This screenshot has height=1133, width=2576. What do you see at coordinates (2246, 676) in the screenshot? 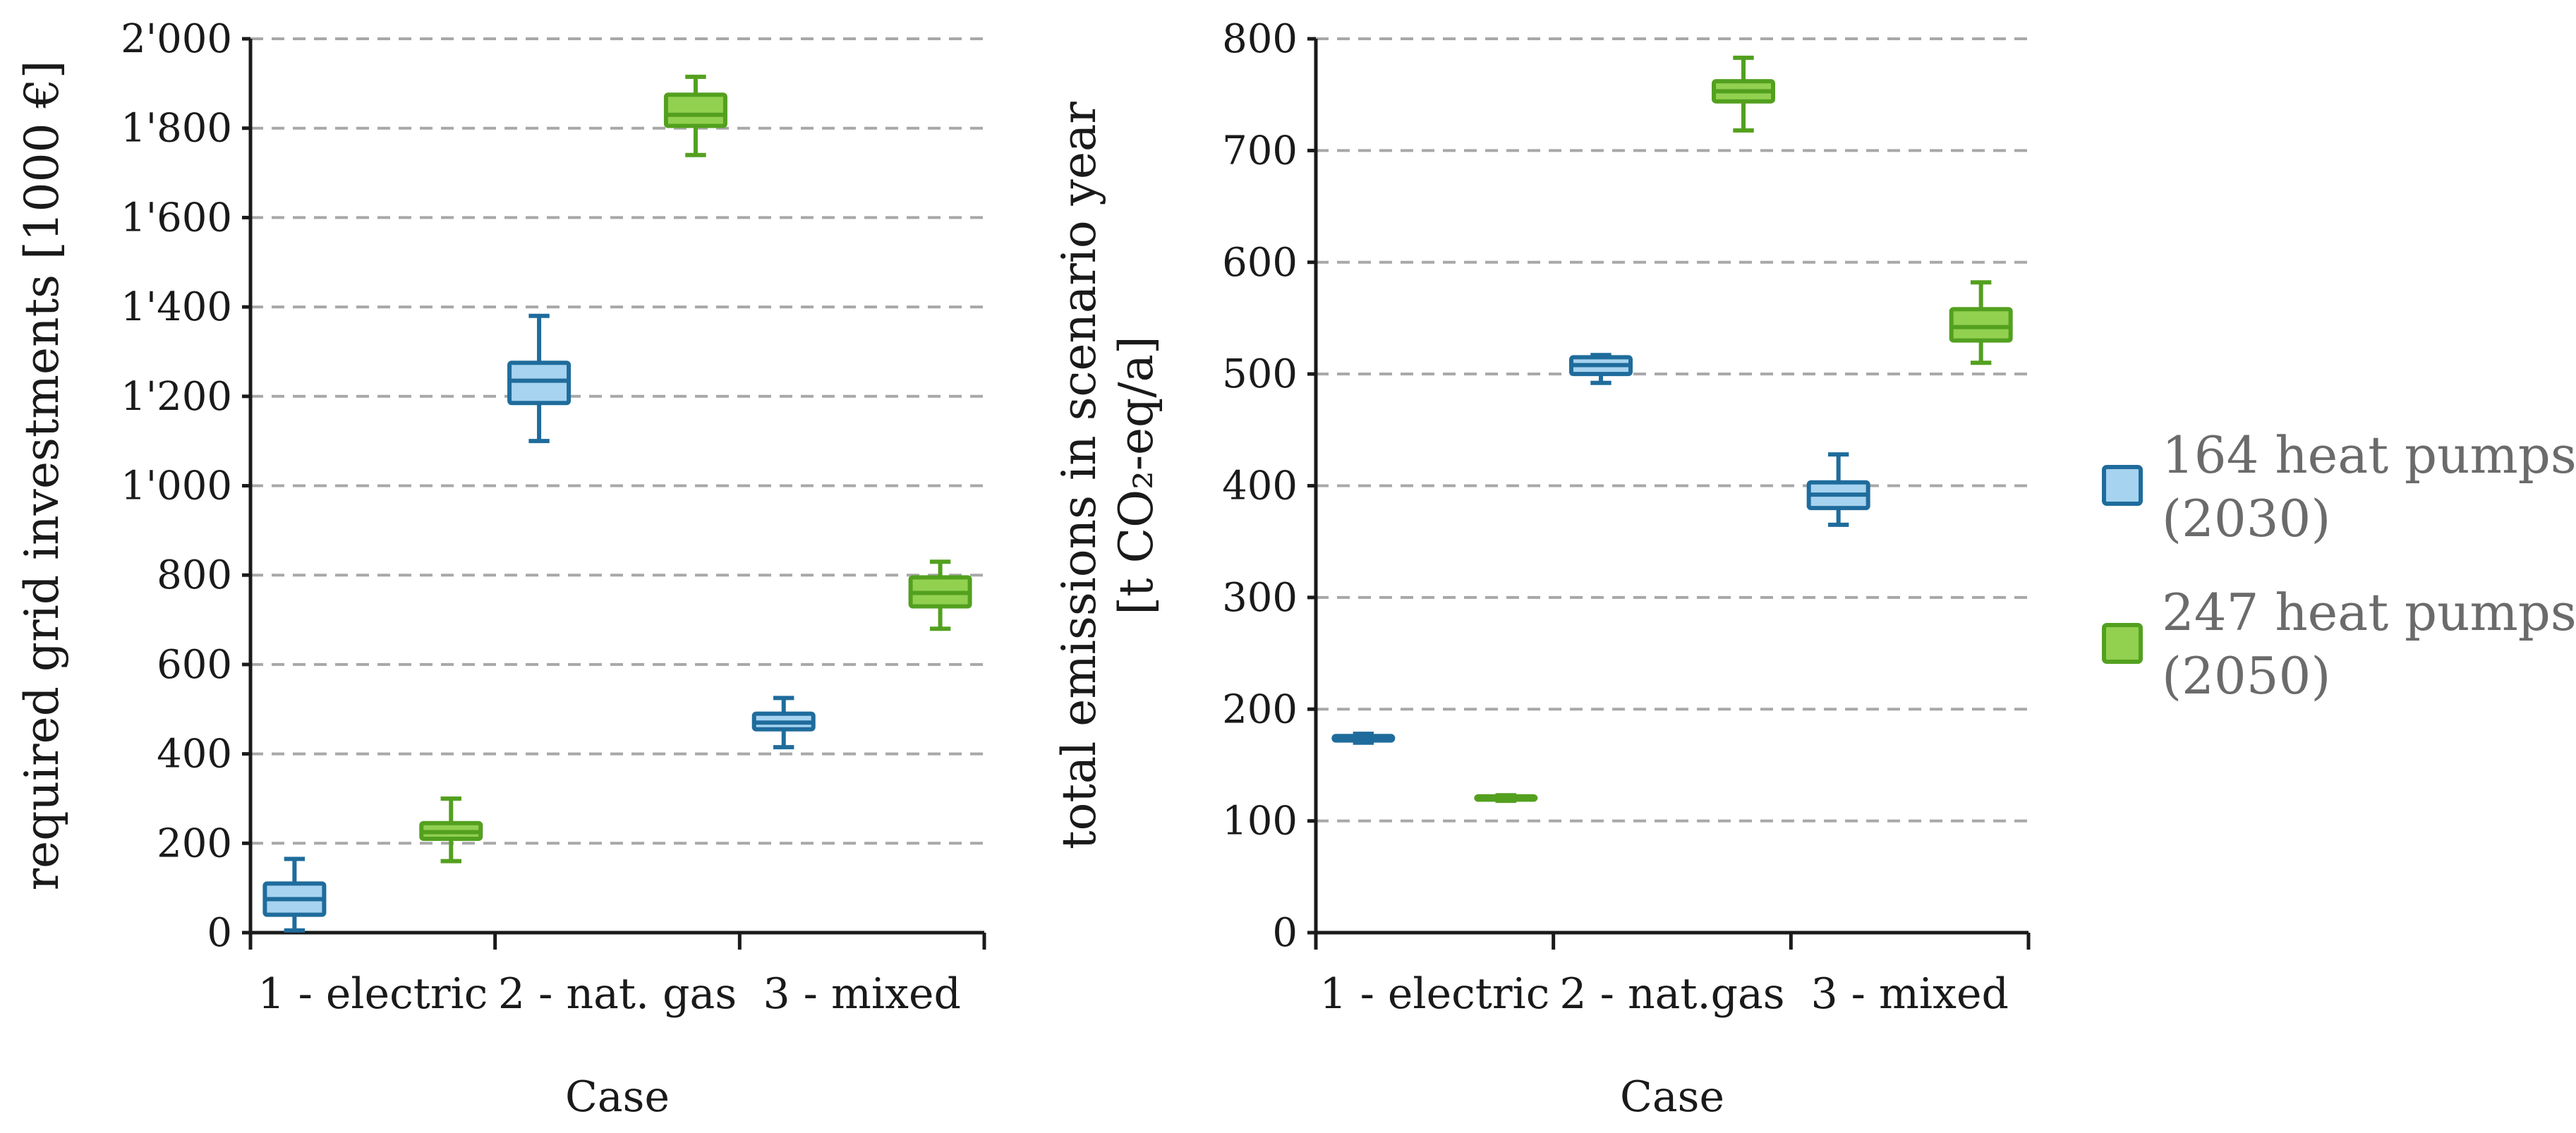
I see `legend-label-green-line2: (2050)` at bounding box center [2246, 676].